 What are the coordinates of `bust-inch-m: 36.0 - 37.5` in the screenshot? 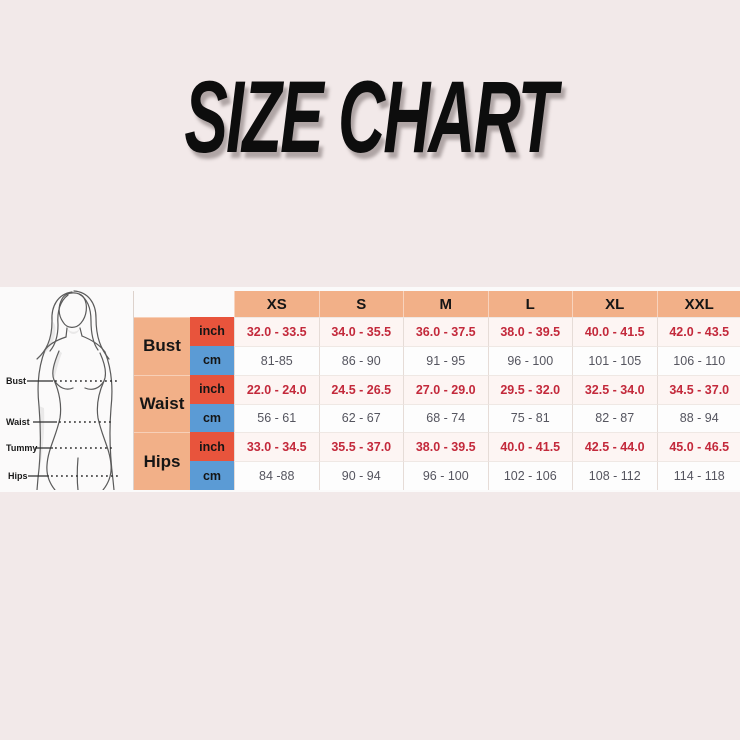 It's located at (445, 331).